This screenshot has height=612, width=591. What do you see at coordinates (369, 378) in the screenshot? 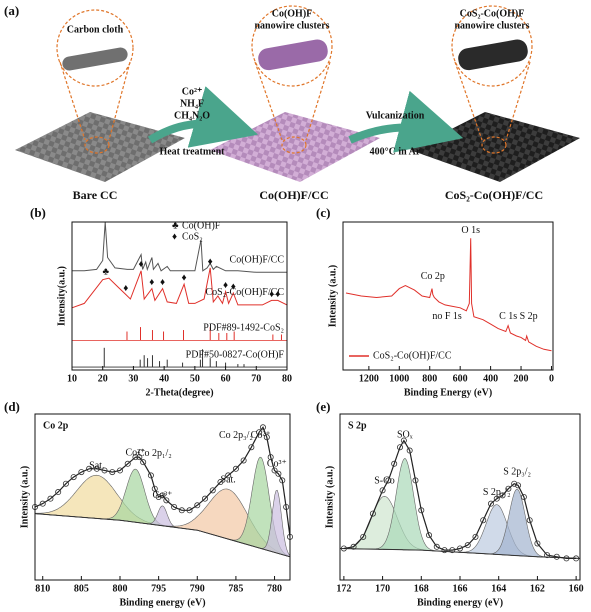
I see `x-tick-label: 1200` at bounding box center [369, 378].